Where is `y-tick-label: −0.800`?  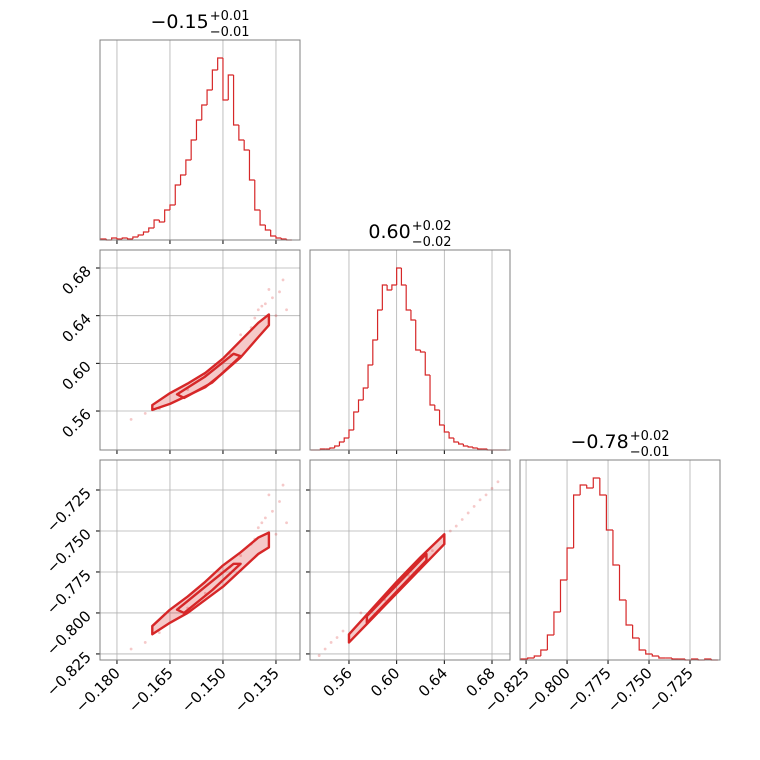 y-tick-label: −0.800 is located at coordinates (69, 633).